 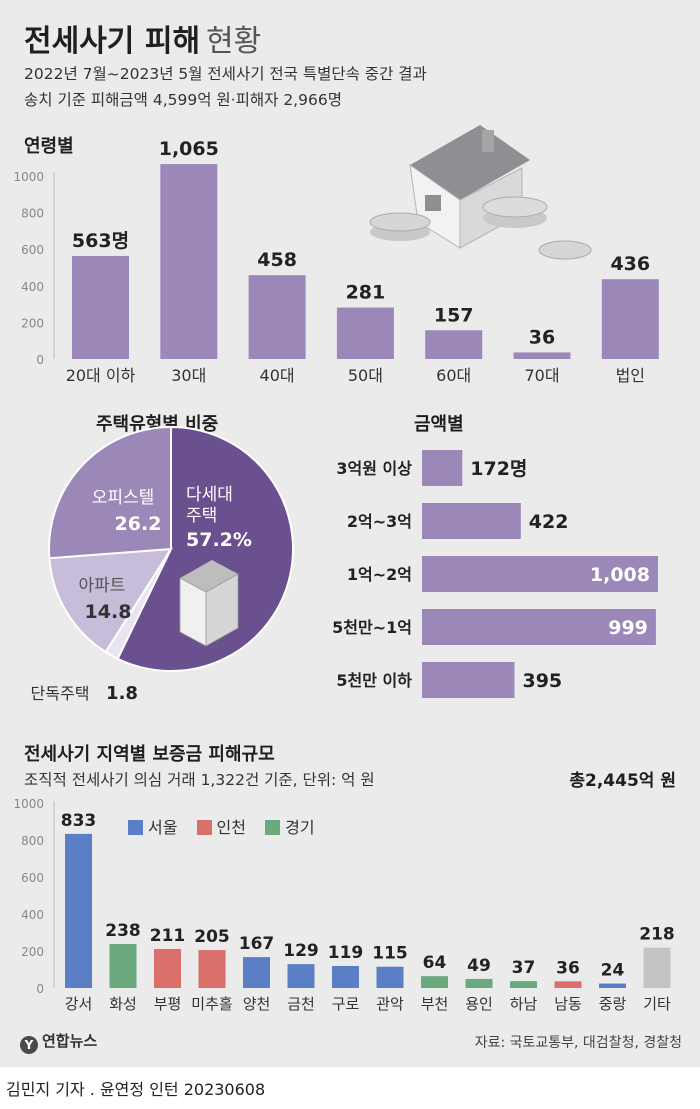 I want to click on amount-category-label: 1억~2억, so click(x=379, y=574).